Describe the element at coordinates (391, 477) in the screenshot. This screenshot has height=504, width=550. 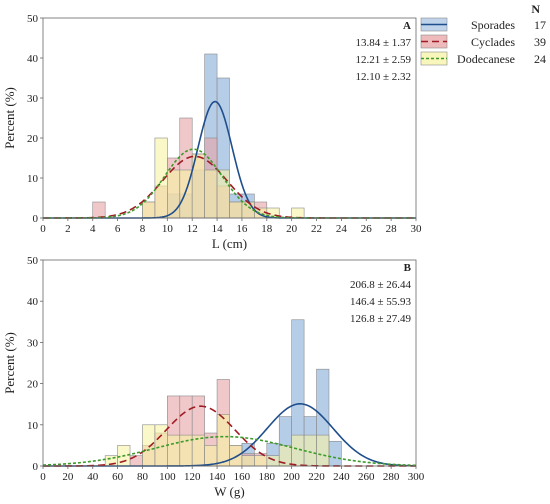
I see `x-tick-label: 280` at that location.